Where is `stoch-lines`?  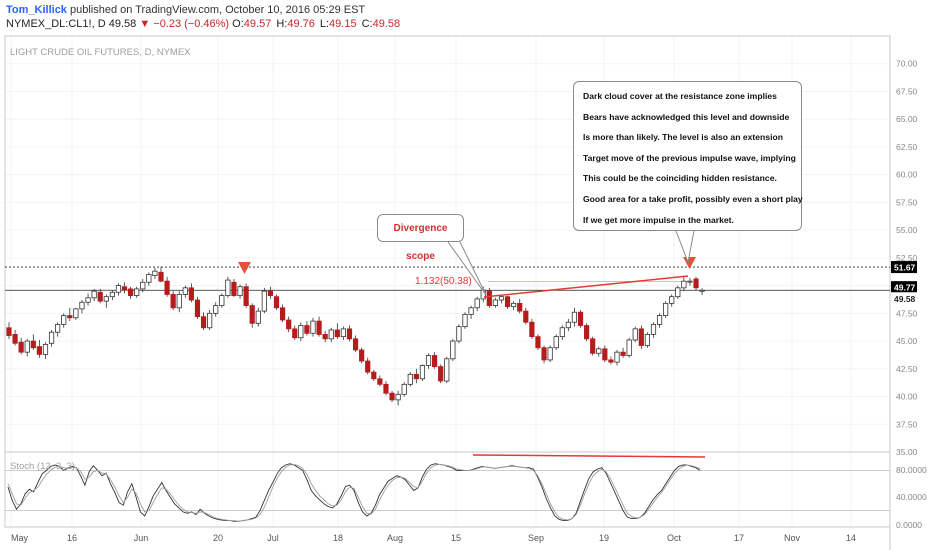 stoch-lines is located at coordinates (447, 492).